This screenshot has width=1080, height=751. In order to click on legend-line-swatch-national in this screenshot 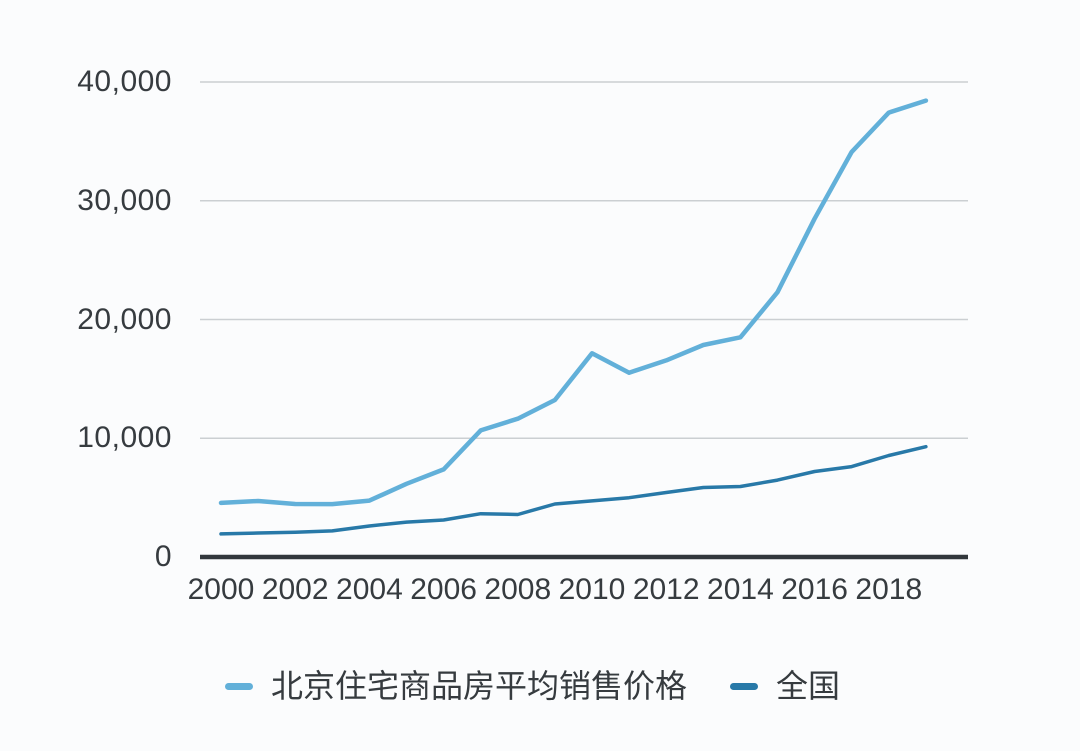, I will do `click(744, 686)`.